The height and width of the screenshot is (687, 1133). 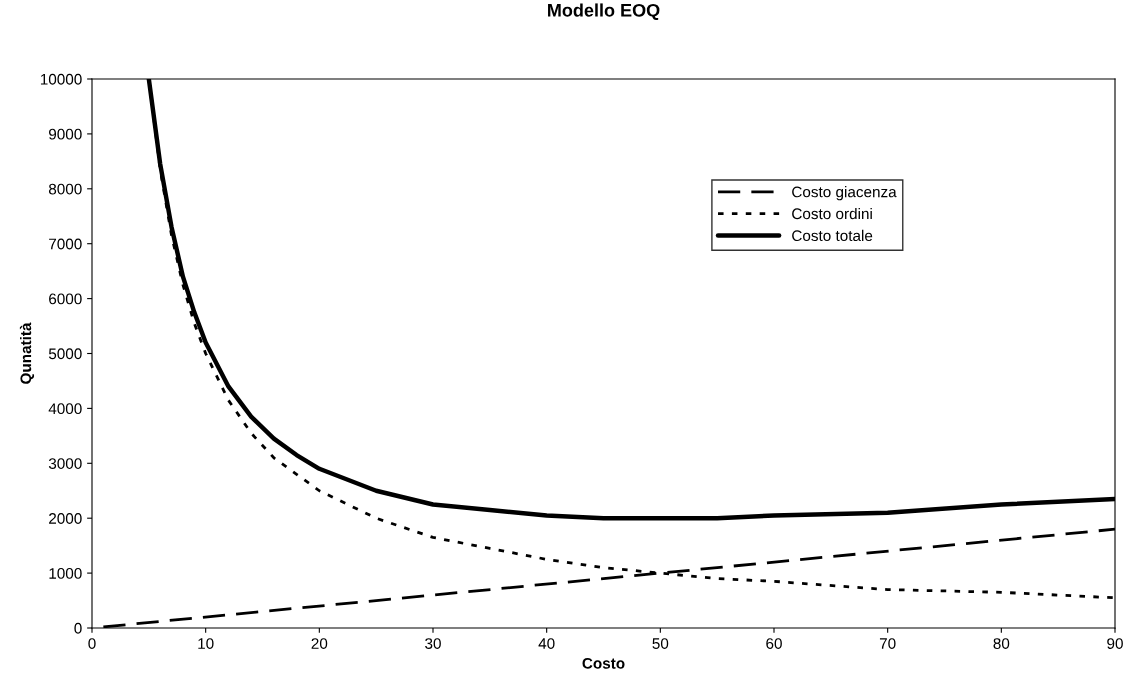 I want to click on y-tick-label: 4000, so click(x=65, y=409).